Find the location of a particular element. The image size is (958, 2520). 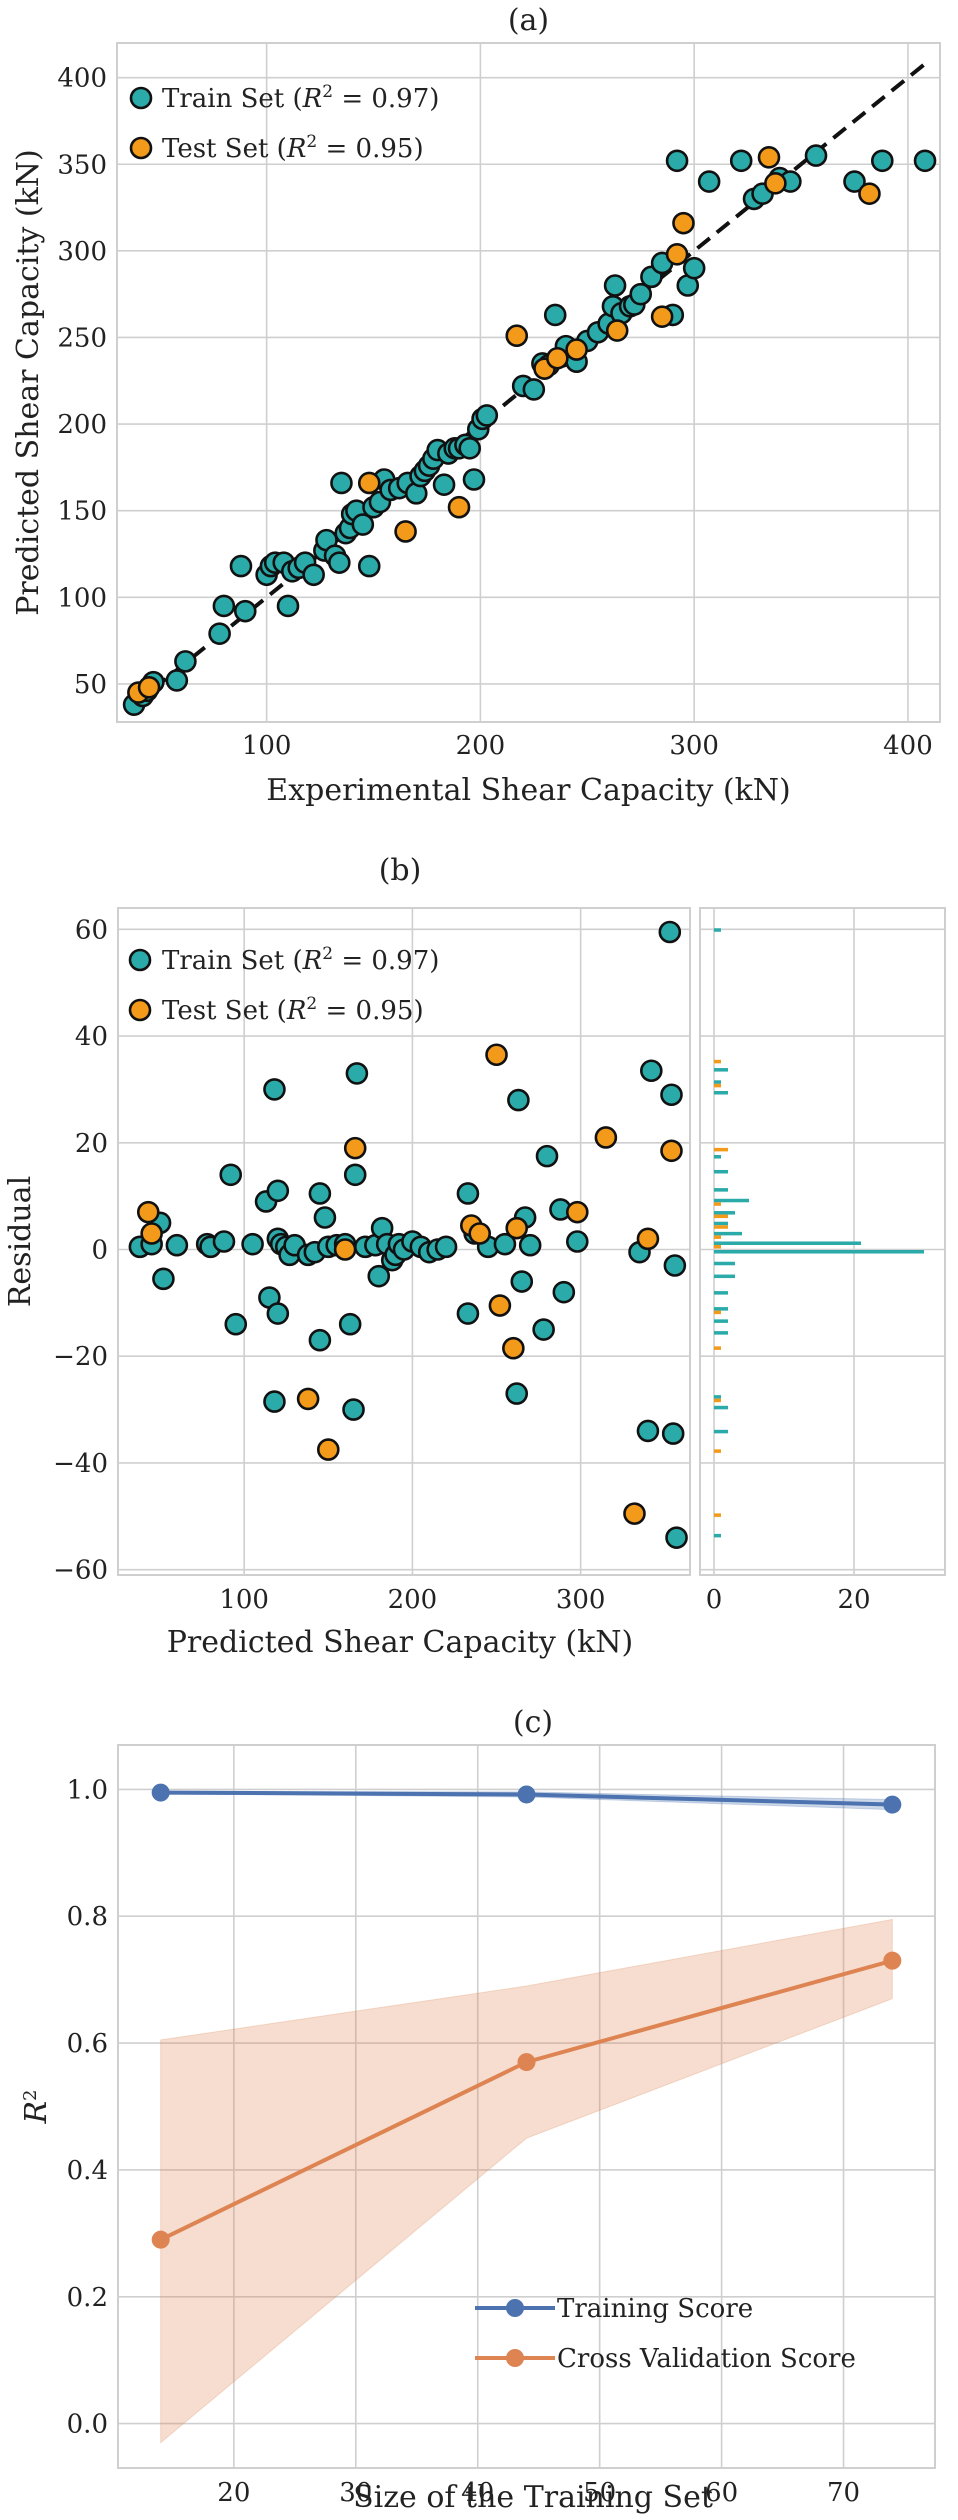

panel-title: (c) is located at coordinates (533, 1722).